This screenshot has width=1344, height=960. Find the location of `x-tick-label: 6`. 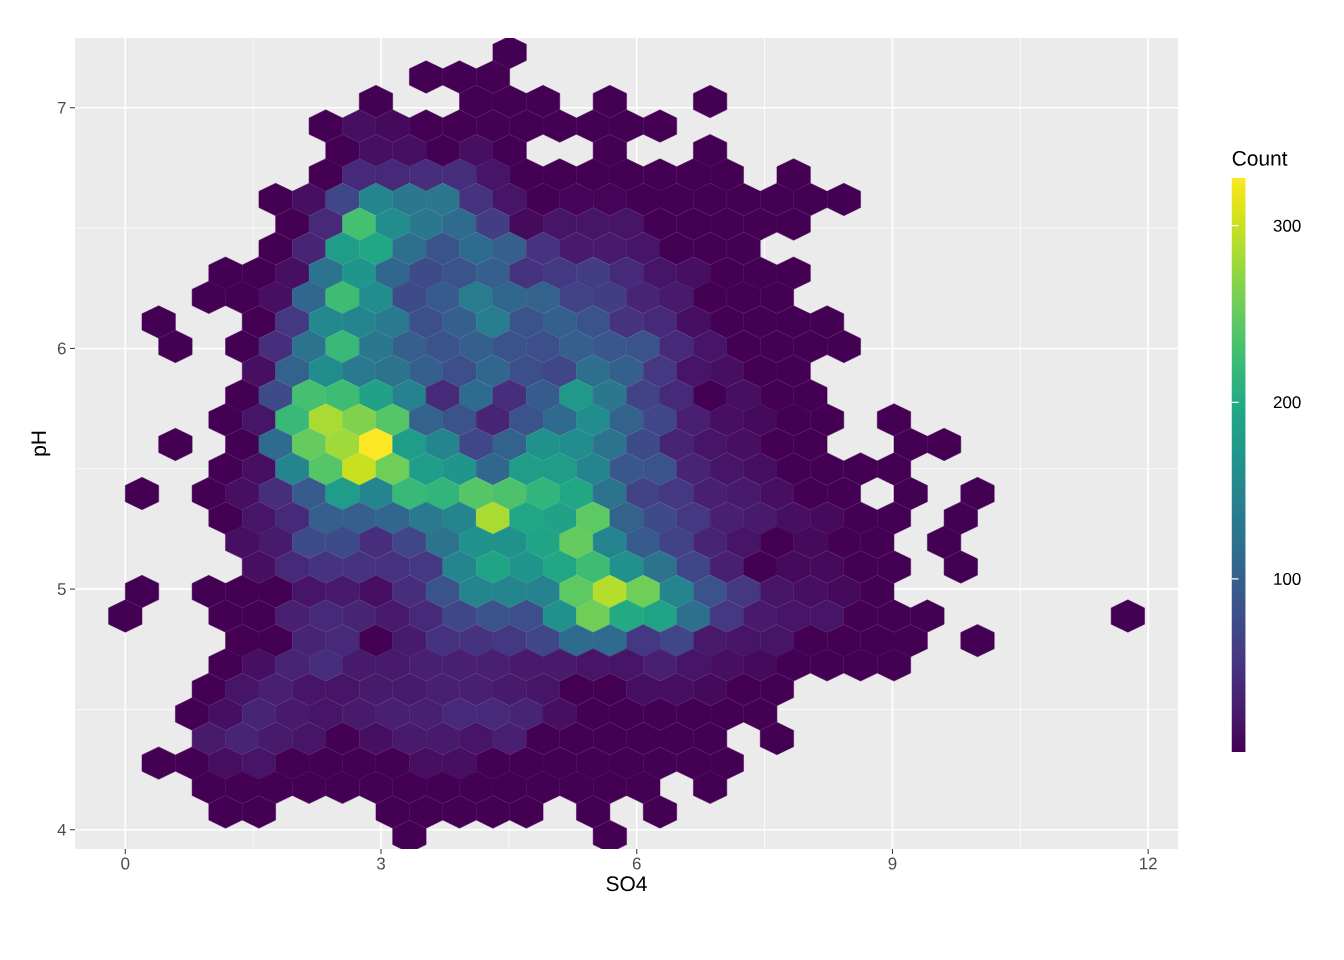

x-tick-label: 6 is located at coordinates (636, 863).